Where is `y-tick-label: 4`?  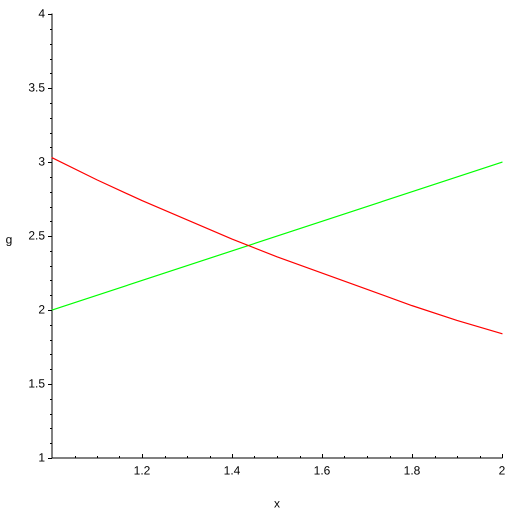
y-tick-label: 4 is located at coordinates (42, 13).